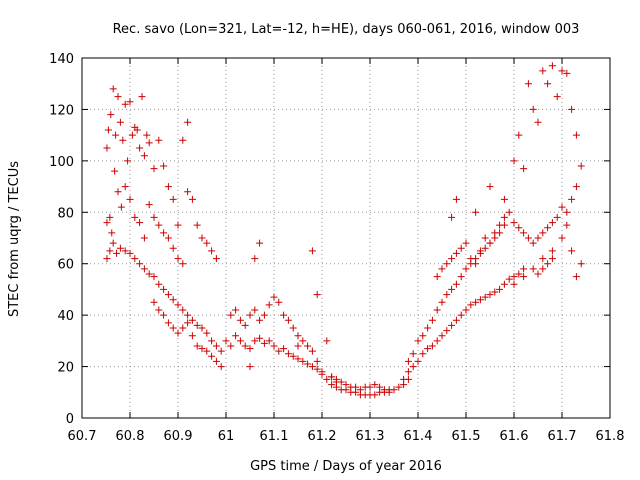 The image size is (640, 480). What do you see at coordinates (70, 419) in the screenshot?
I see `y-tick-label: 0` at bounding box center [70, 419].